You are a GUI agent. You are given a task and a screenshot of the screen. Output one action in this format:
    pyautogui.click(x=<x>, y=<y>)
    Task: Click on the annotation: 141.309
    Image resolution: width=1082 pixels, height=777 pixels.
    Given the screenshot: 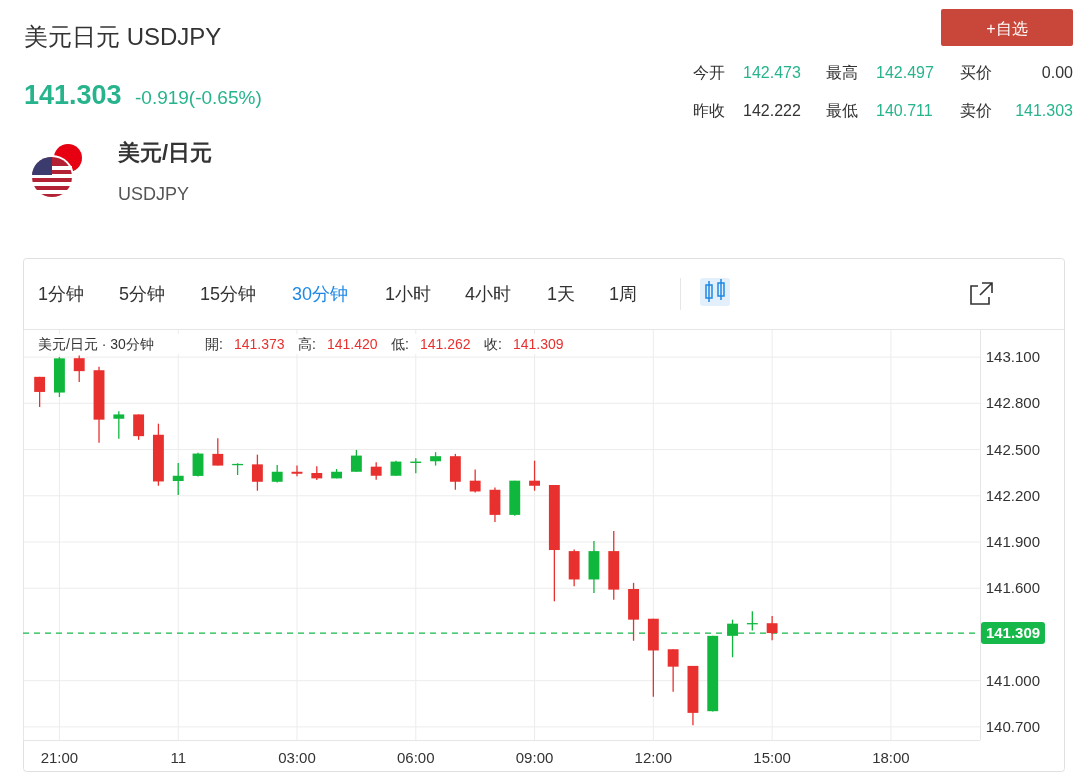 What is the action you would take?
    pyautogui.click(x=538, y=344)
    